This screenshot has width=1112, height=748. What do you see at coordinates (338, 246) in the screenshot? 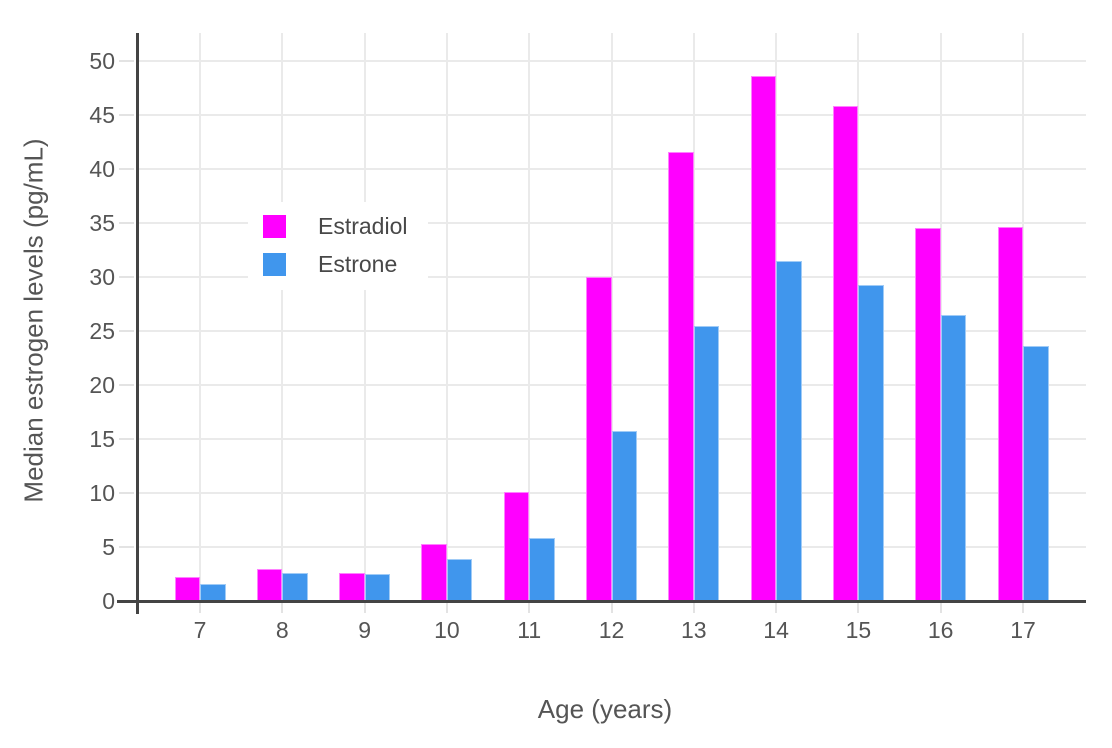
I see `legend: Estradiol Estrone` at bounding box center [338, 246].